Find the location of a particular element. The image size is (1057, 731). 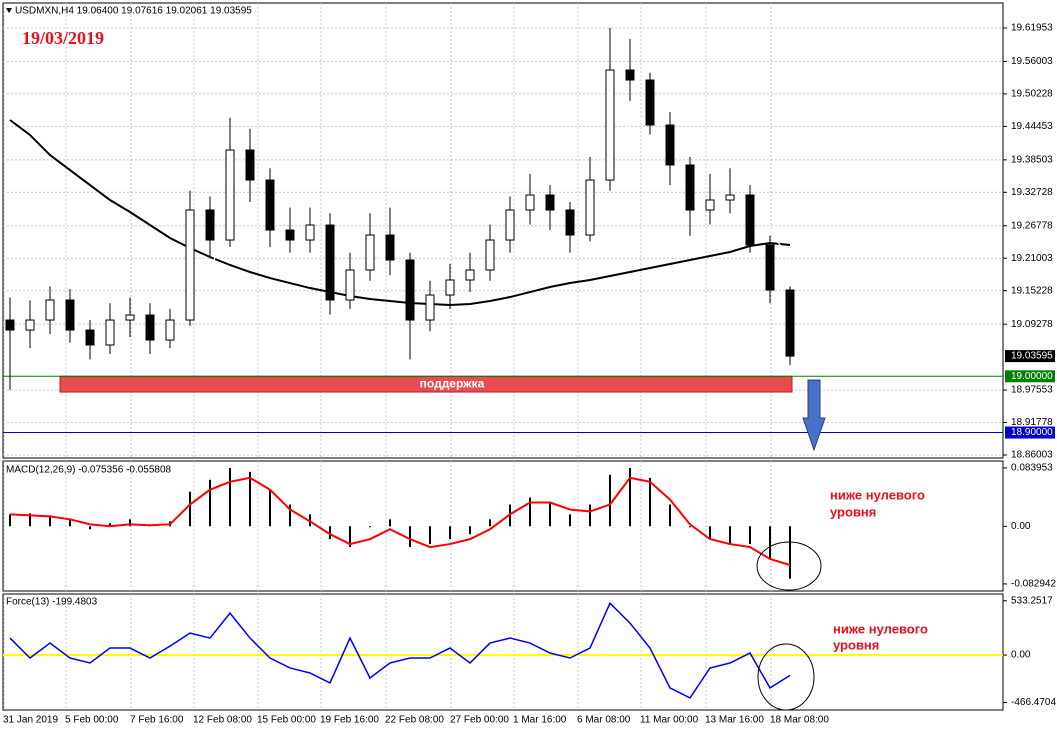

x-tick-label: 5 Feb 00:00 is located at coordinates (92, 720).